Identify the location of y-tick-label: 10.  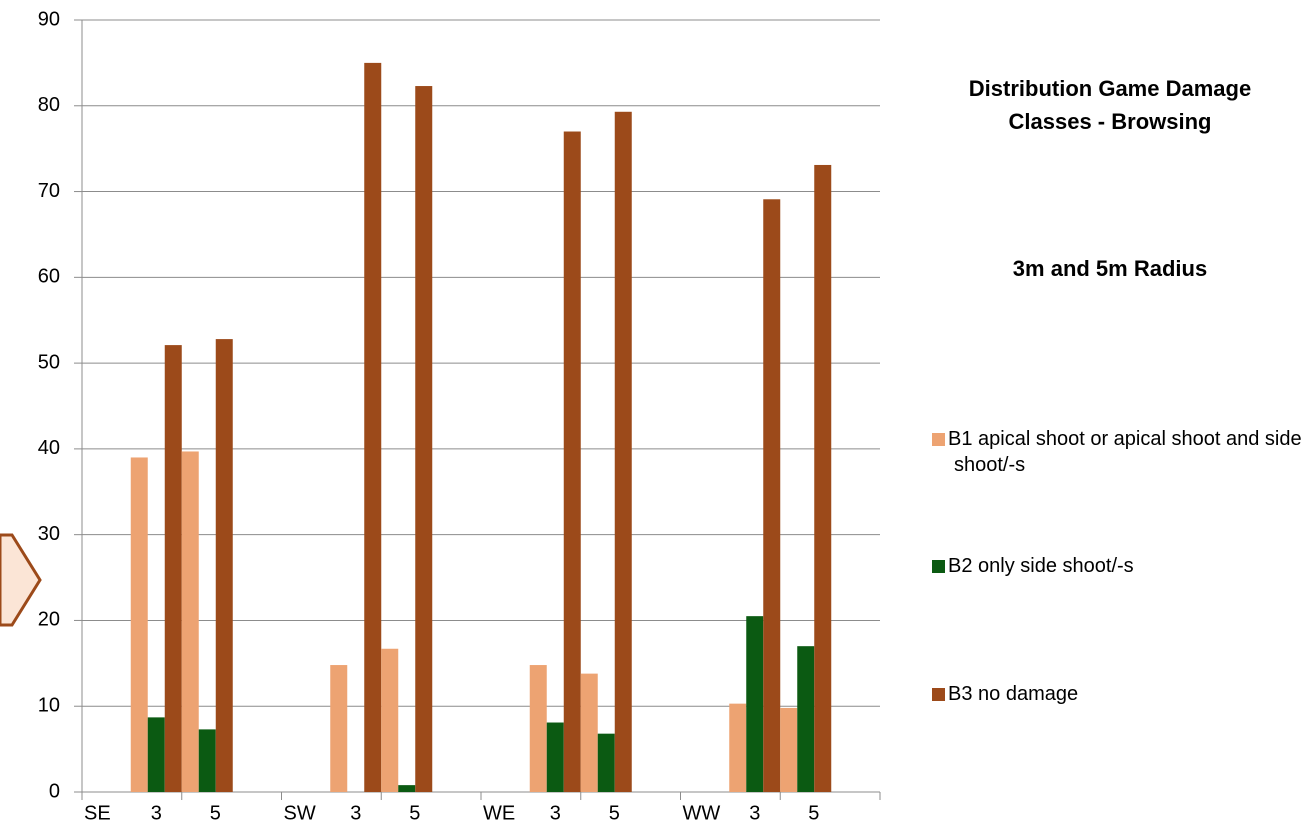
(49, 706).